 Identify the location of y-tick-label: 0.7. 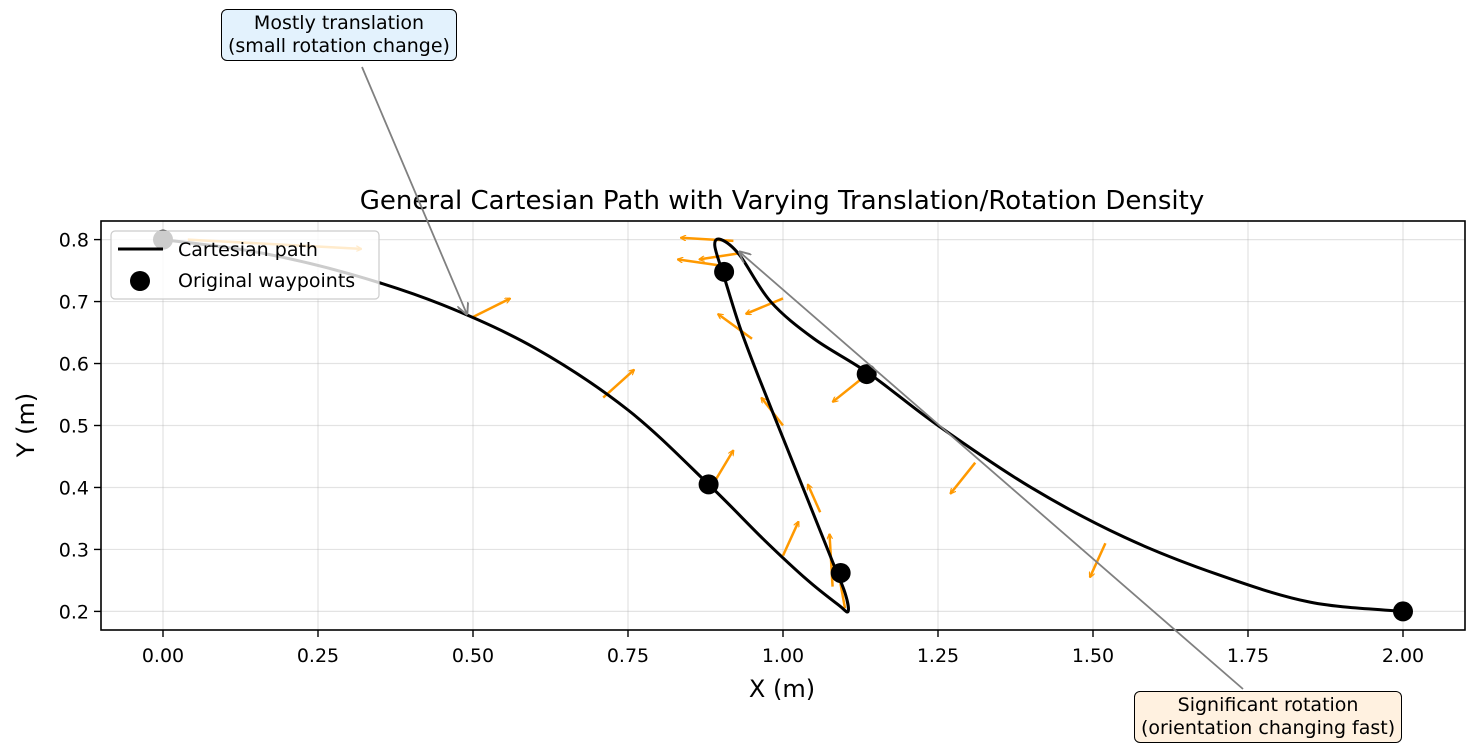
(74, 303).